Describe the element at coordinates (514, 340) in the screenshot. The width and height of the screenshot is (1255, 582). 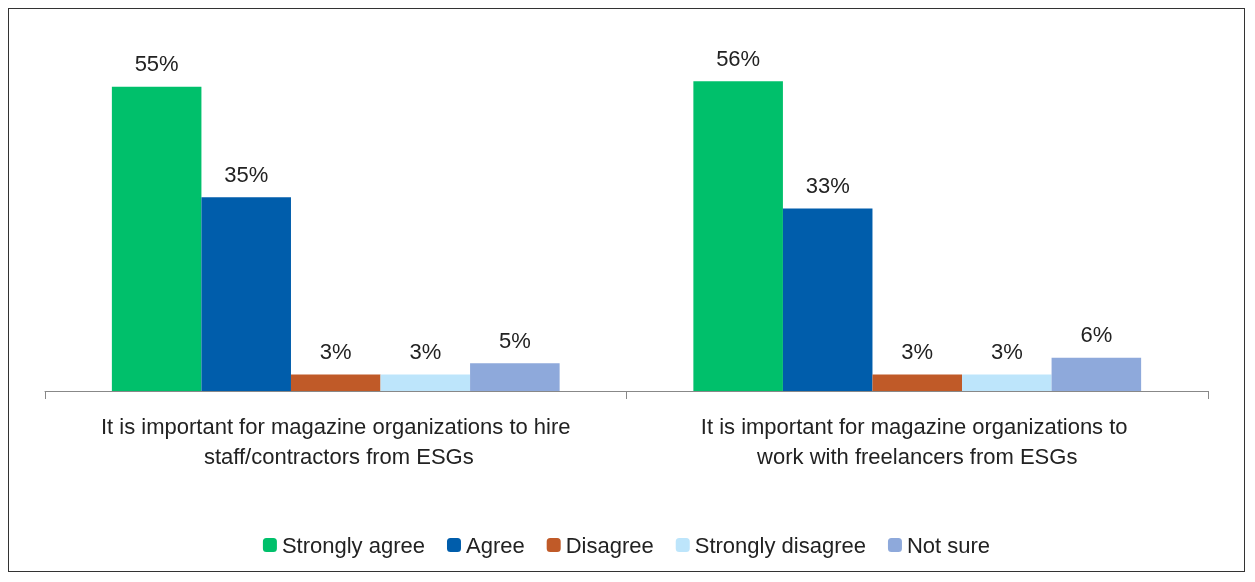
I see `data-label: 5%` at that location.